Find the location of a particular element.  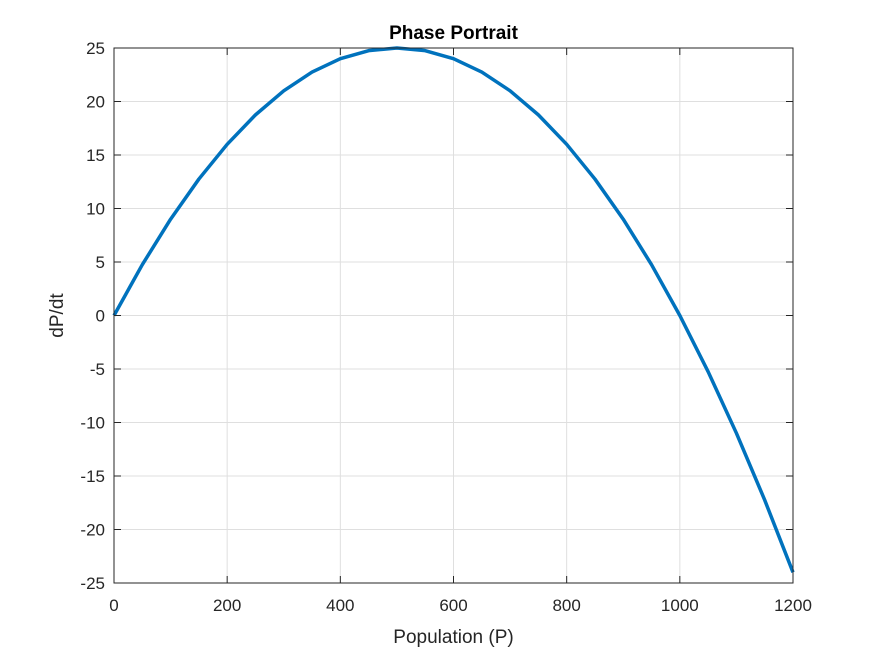

y-tick-label: 0 is located at coordinates (100, 316).